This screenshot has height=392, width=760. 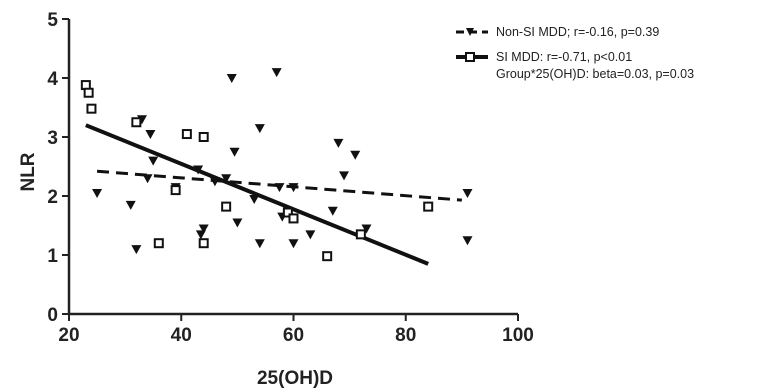 I want to click on y-tick-label: 3, so click(x=52, y=138).